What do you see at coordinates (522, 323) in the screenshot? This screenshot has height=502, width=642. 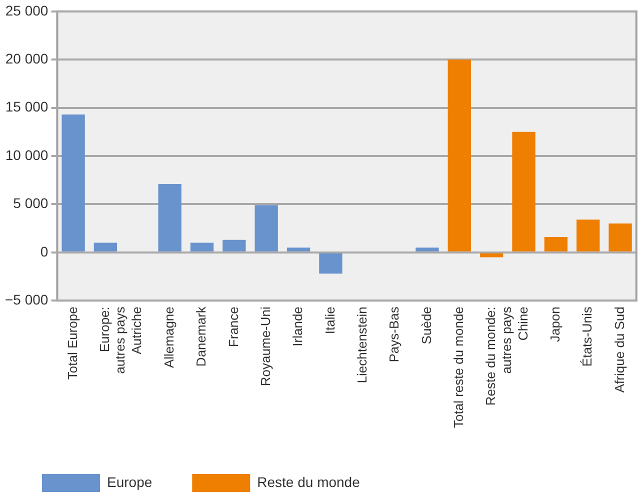 I see `x-tick-label: Chine` at bounding box center [522, 323].